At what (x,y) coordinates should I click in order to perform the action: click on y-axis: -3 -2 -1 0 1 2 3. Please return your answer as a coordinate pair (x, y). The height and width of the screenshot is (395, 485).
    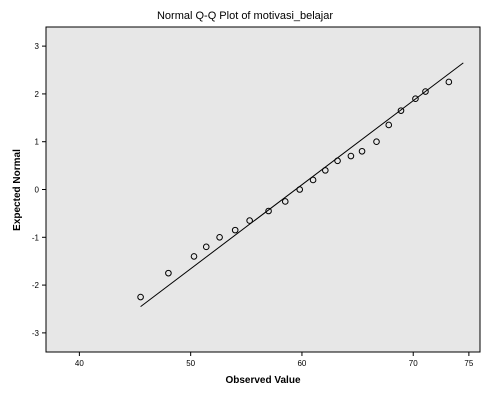
    Looking at the image, I should click on (39, 190).